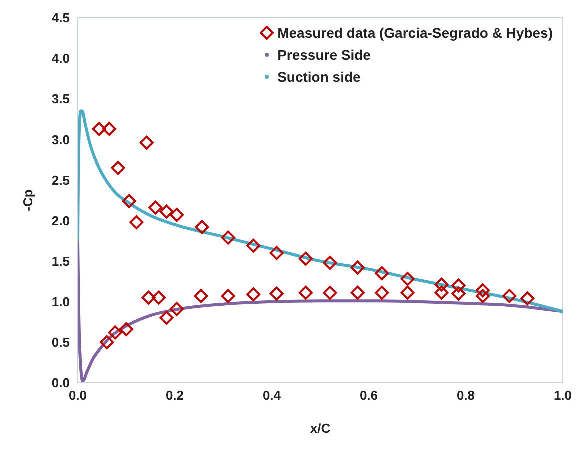 The image size is (588, 459). I want to click on x-tick-label: 0.6, so click(369, 396).